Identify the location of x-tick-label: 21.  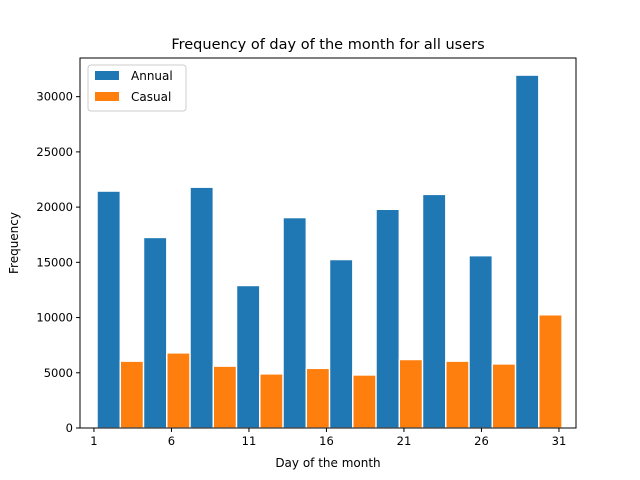
(404, 441).